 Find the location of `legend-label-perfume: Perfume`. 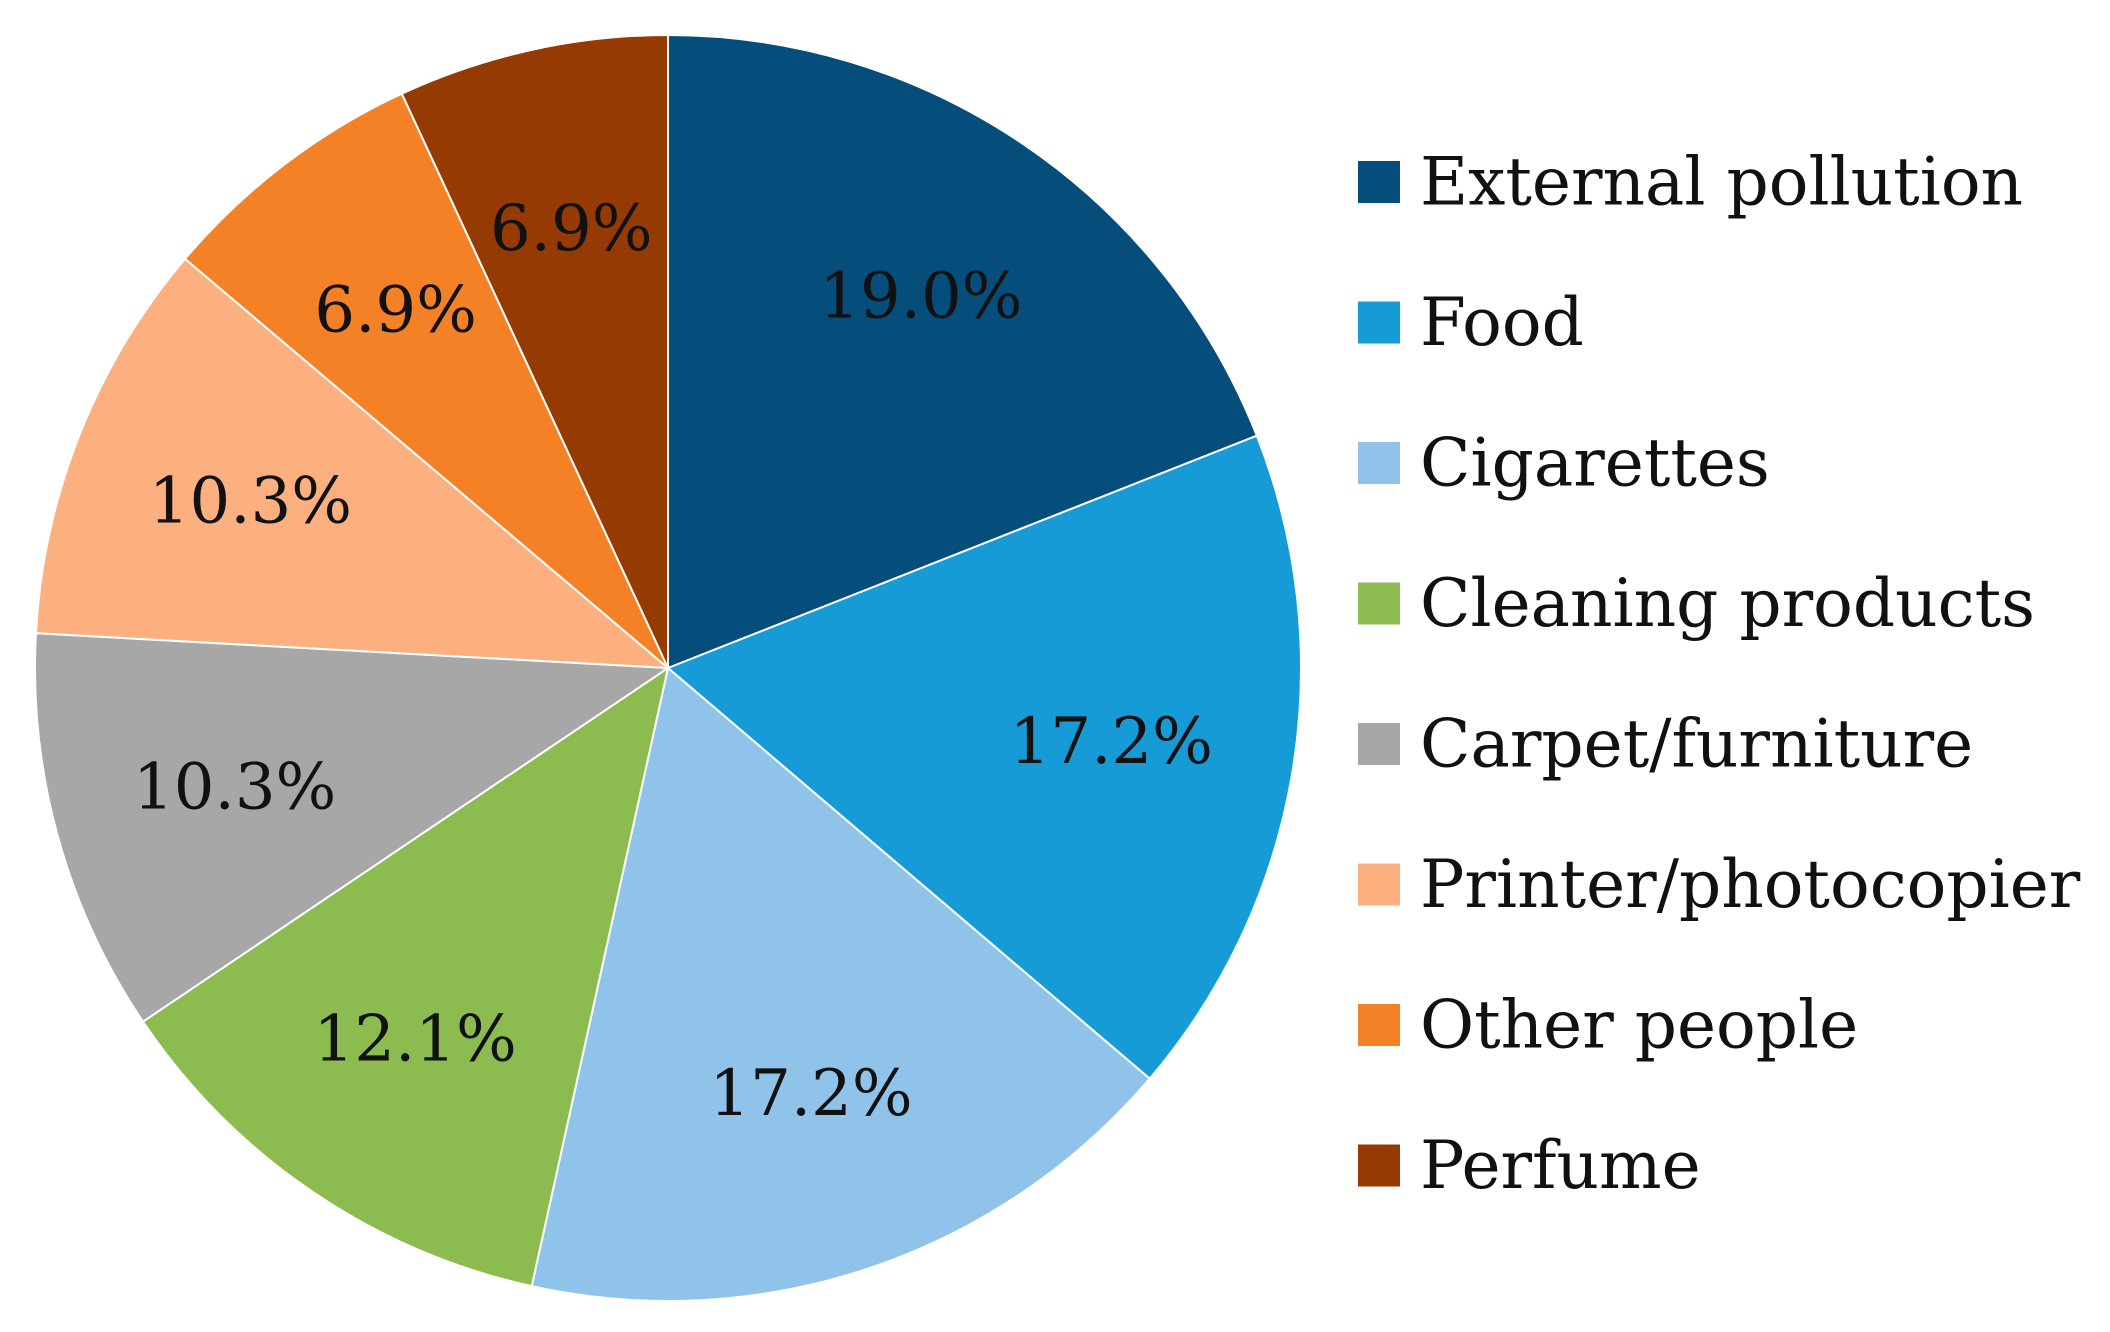

legend-label-perfume: Perfume is located at coordinates (1560, 1165).